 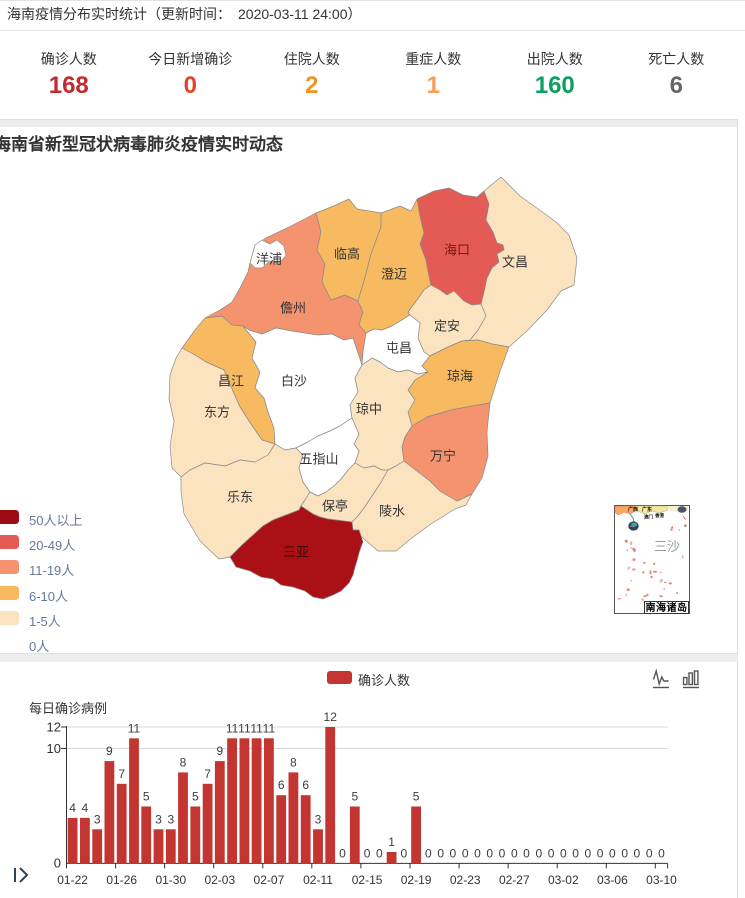 I want to click on svg-text: 临高, so click(x=347, y=254).